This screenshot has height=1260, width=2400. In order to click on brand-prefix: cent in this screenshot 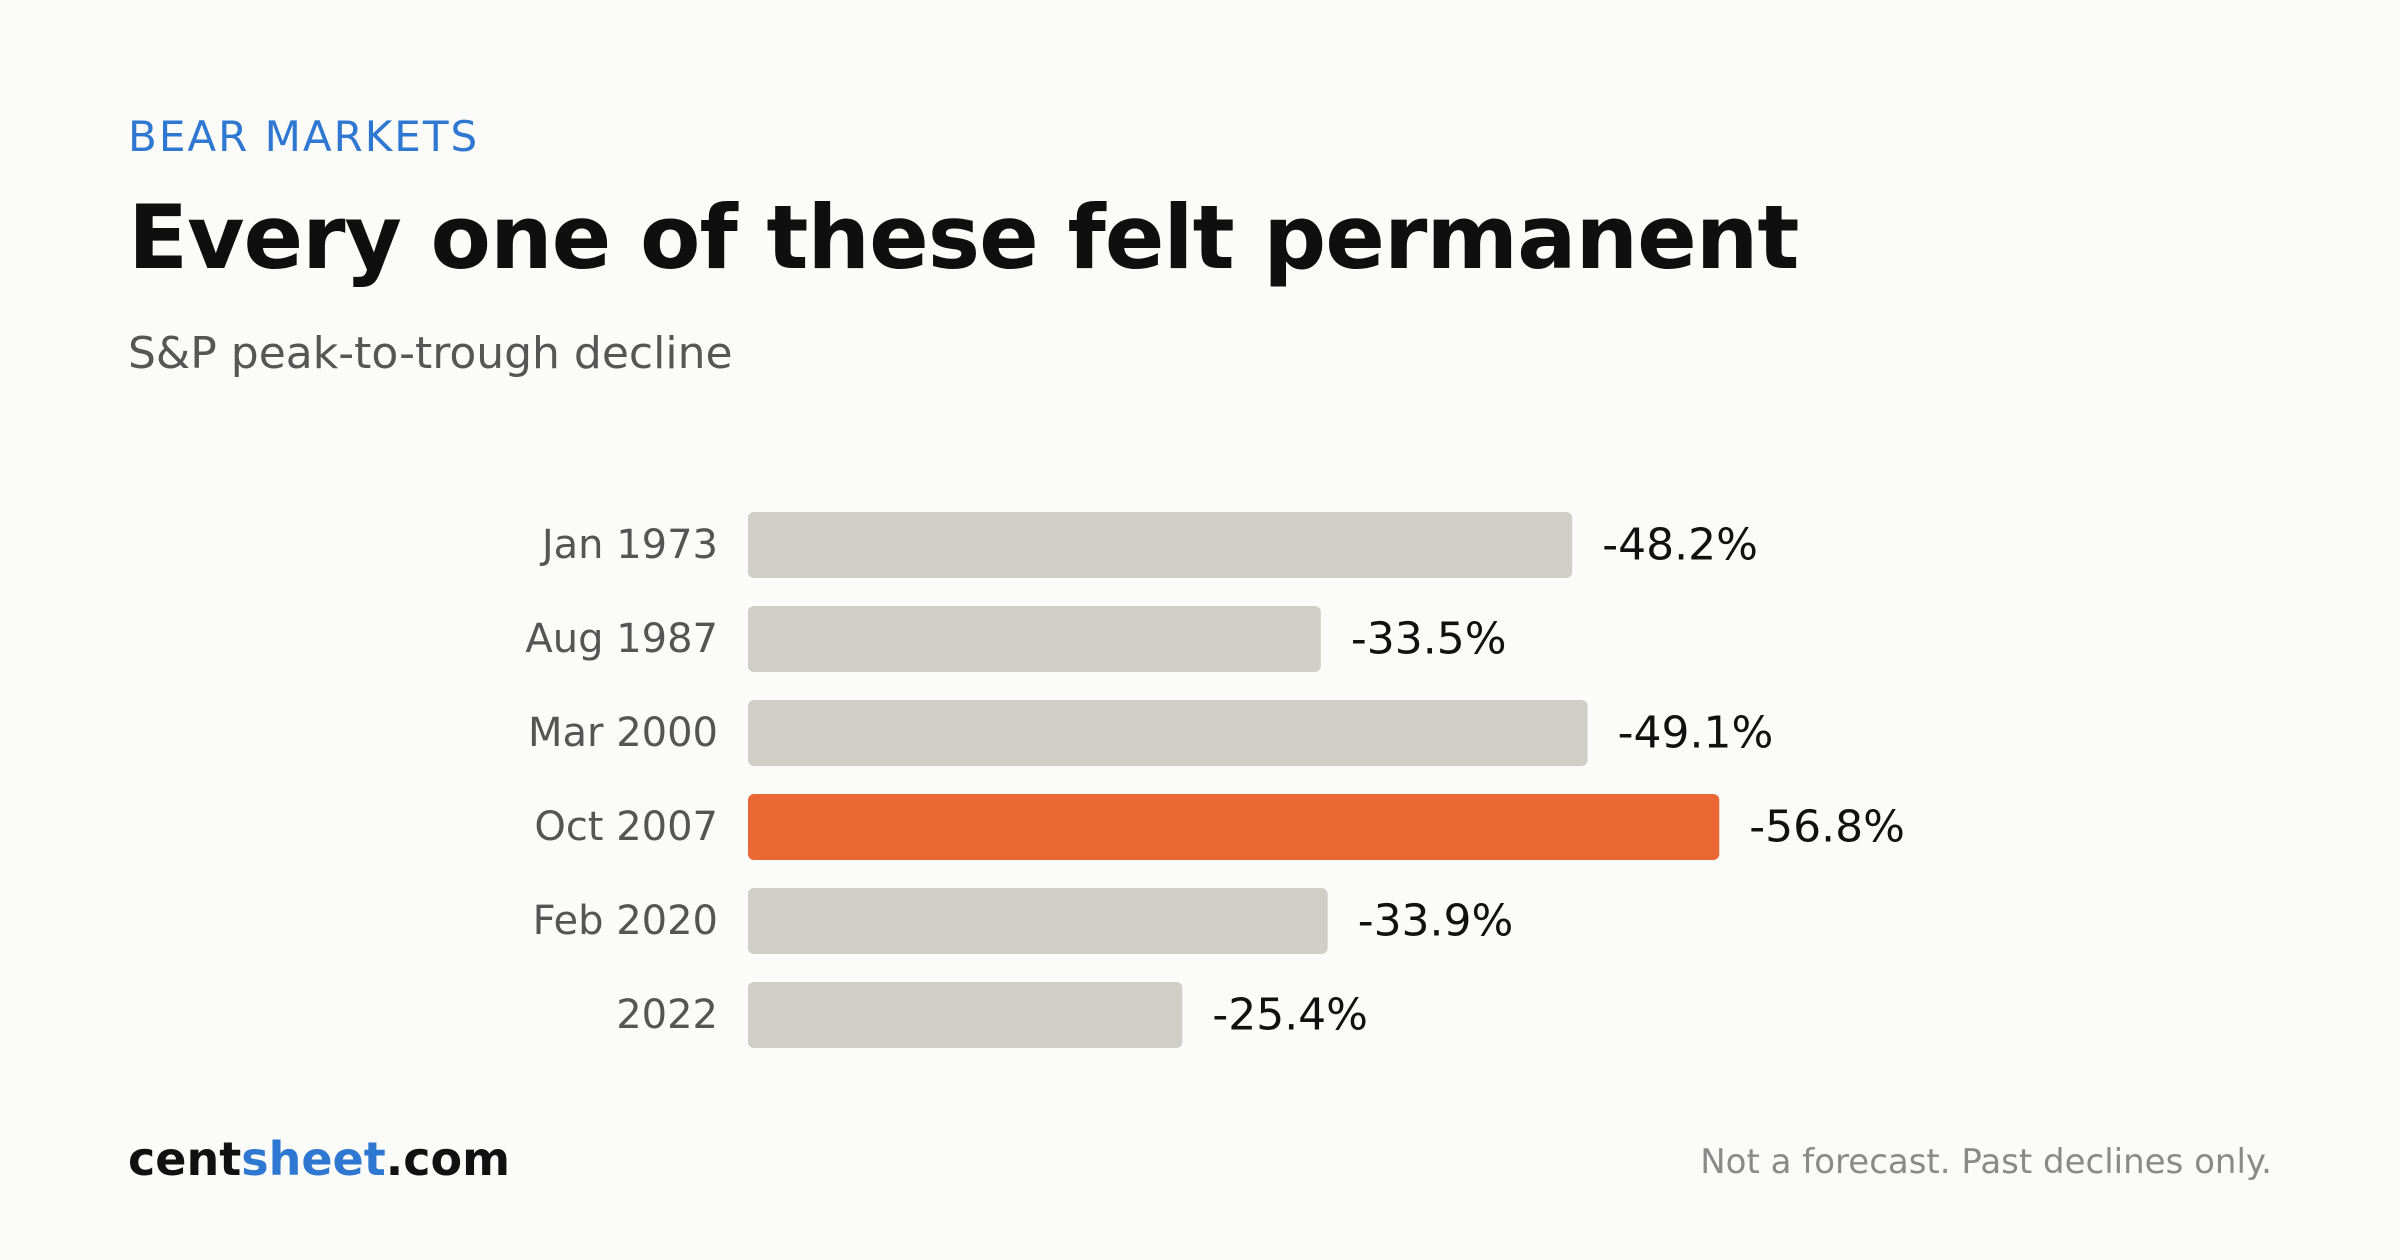, I will do `click(185, 1159)`.